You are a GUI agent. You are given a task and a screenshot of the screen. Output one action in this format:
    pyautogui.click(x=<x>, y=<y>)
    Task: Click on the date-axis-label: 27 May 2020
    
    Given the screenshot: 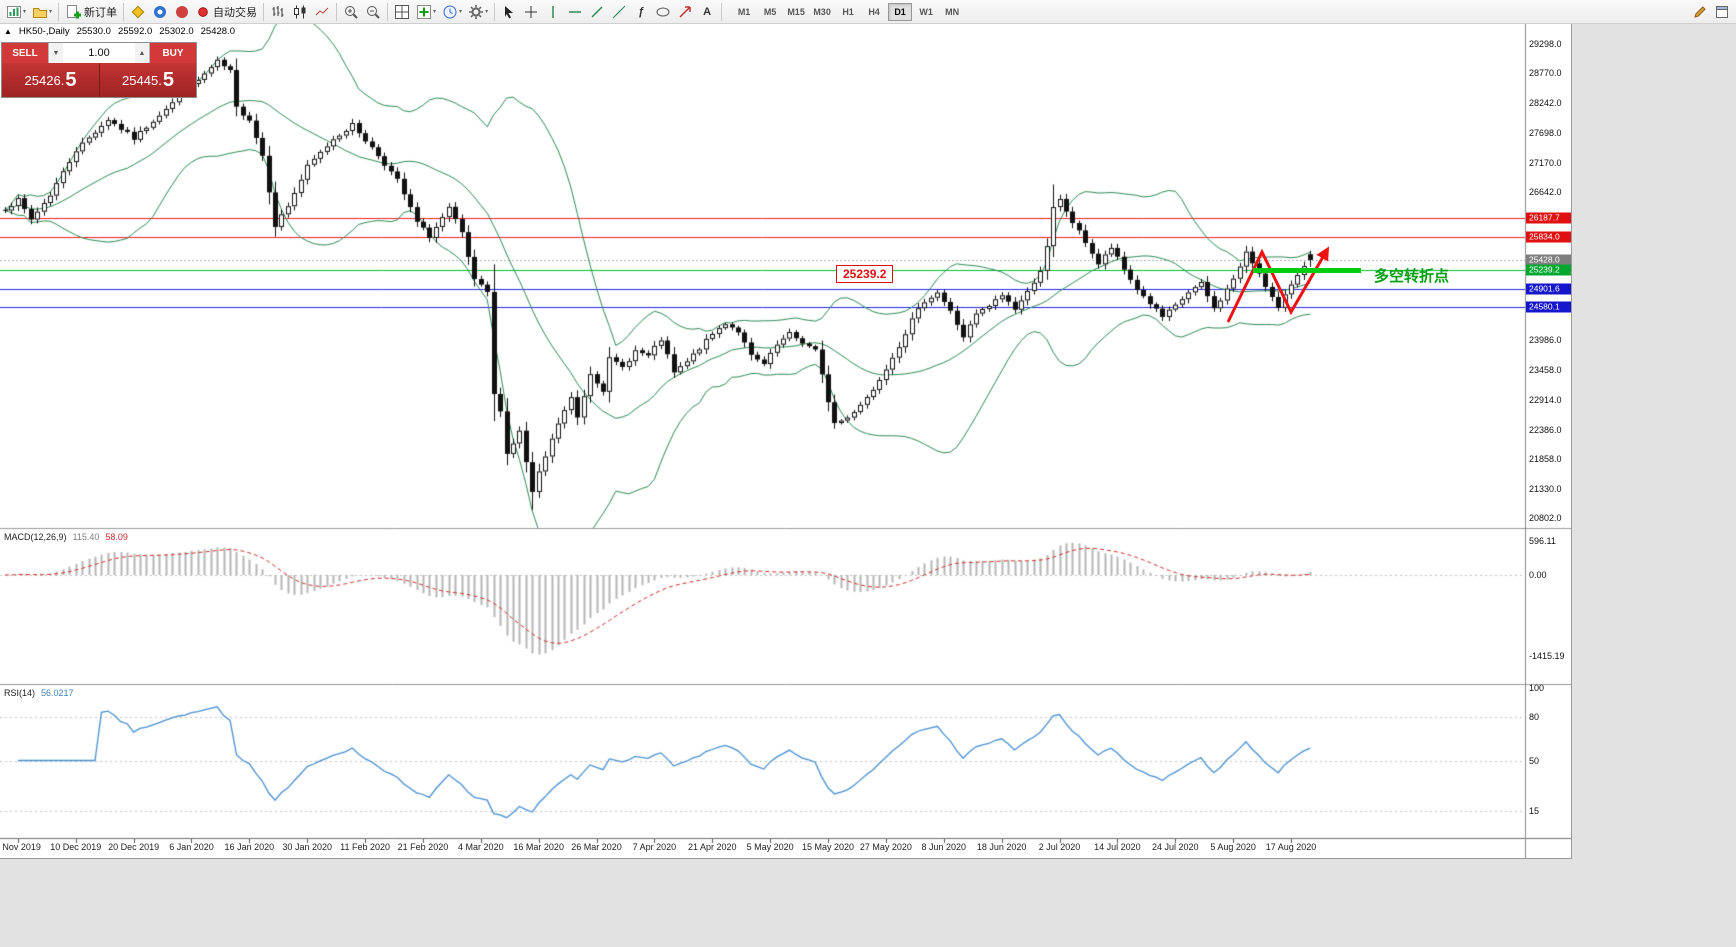 What is the action you would take?
    pyautogui.click(x=885, y=847)
    